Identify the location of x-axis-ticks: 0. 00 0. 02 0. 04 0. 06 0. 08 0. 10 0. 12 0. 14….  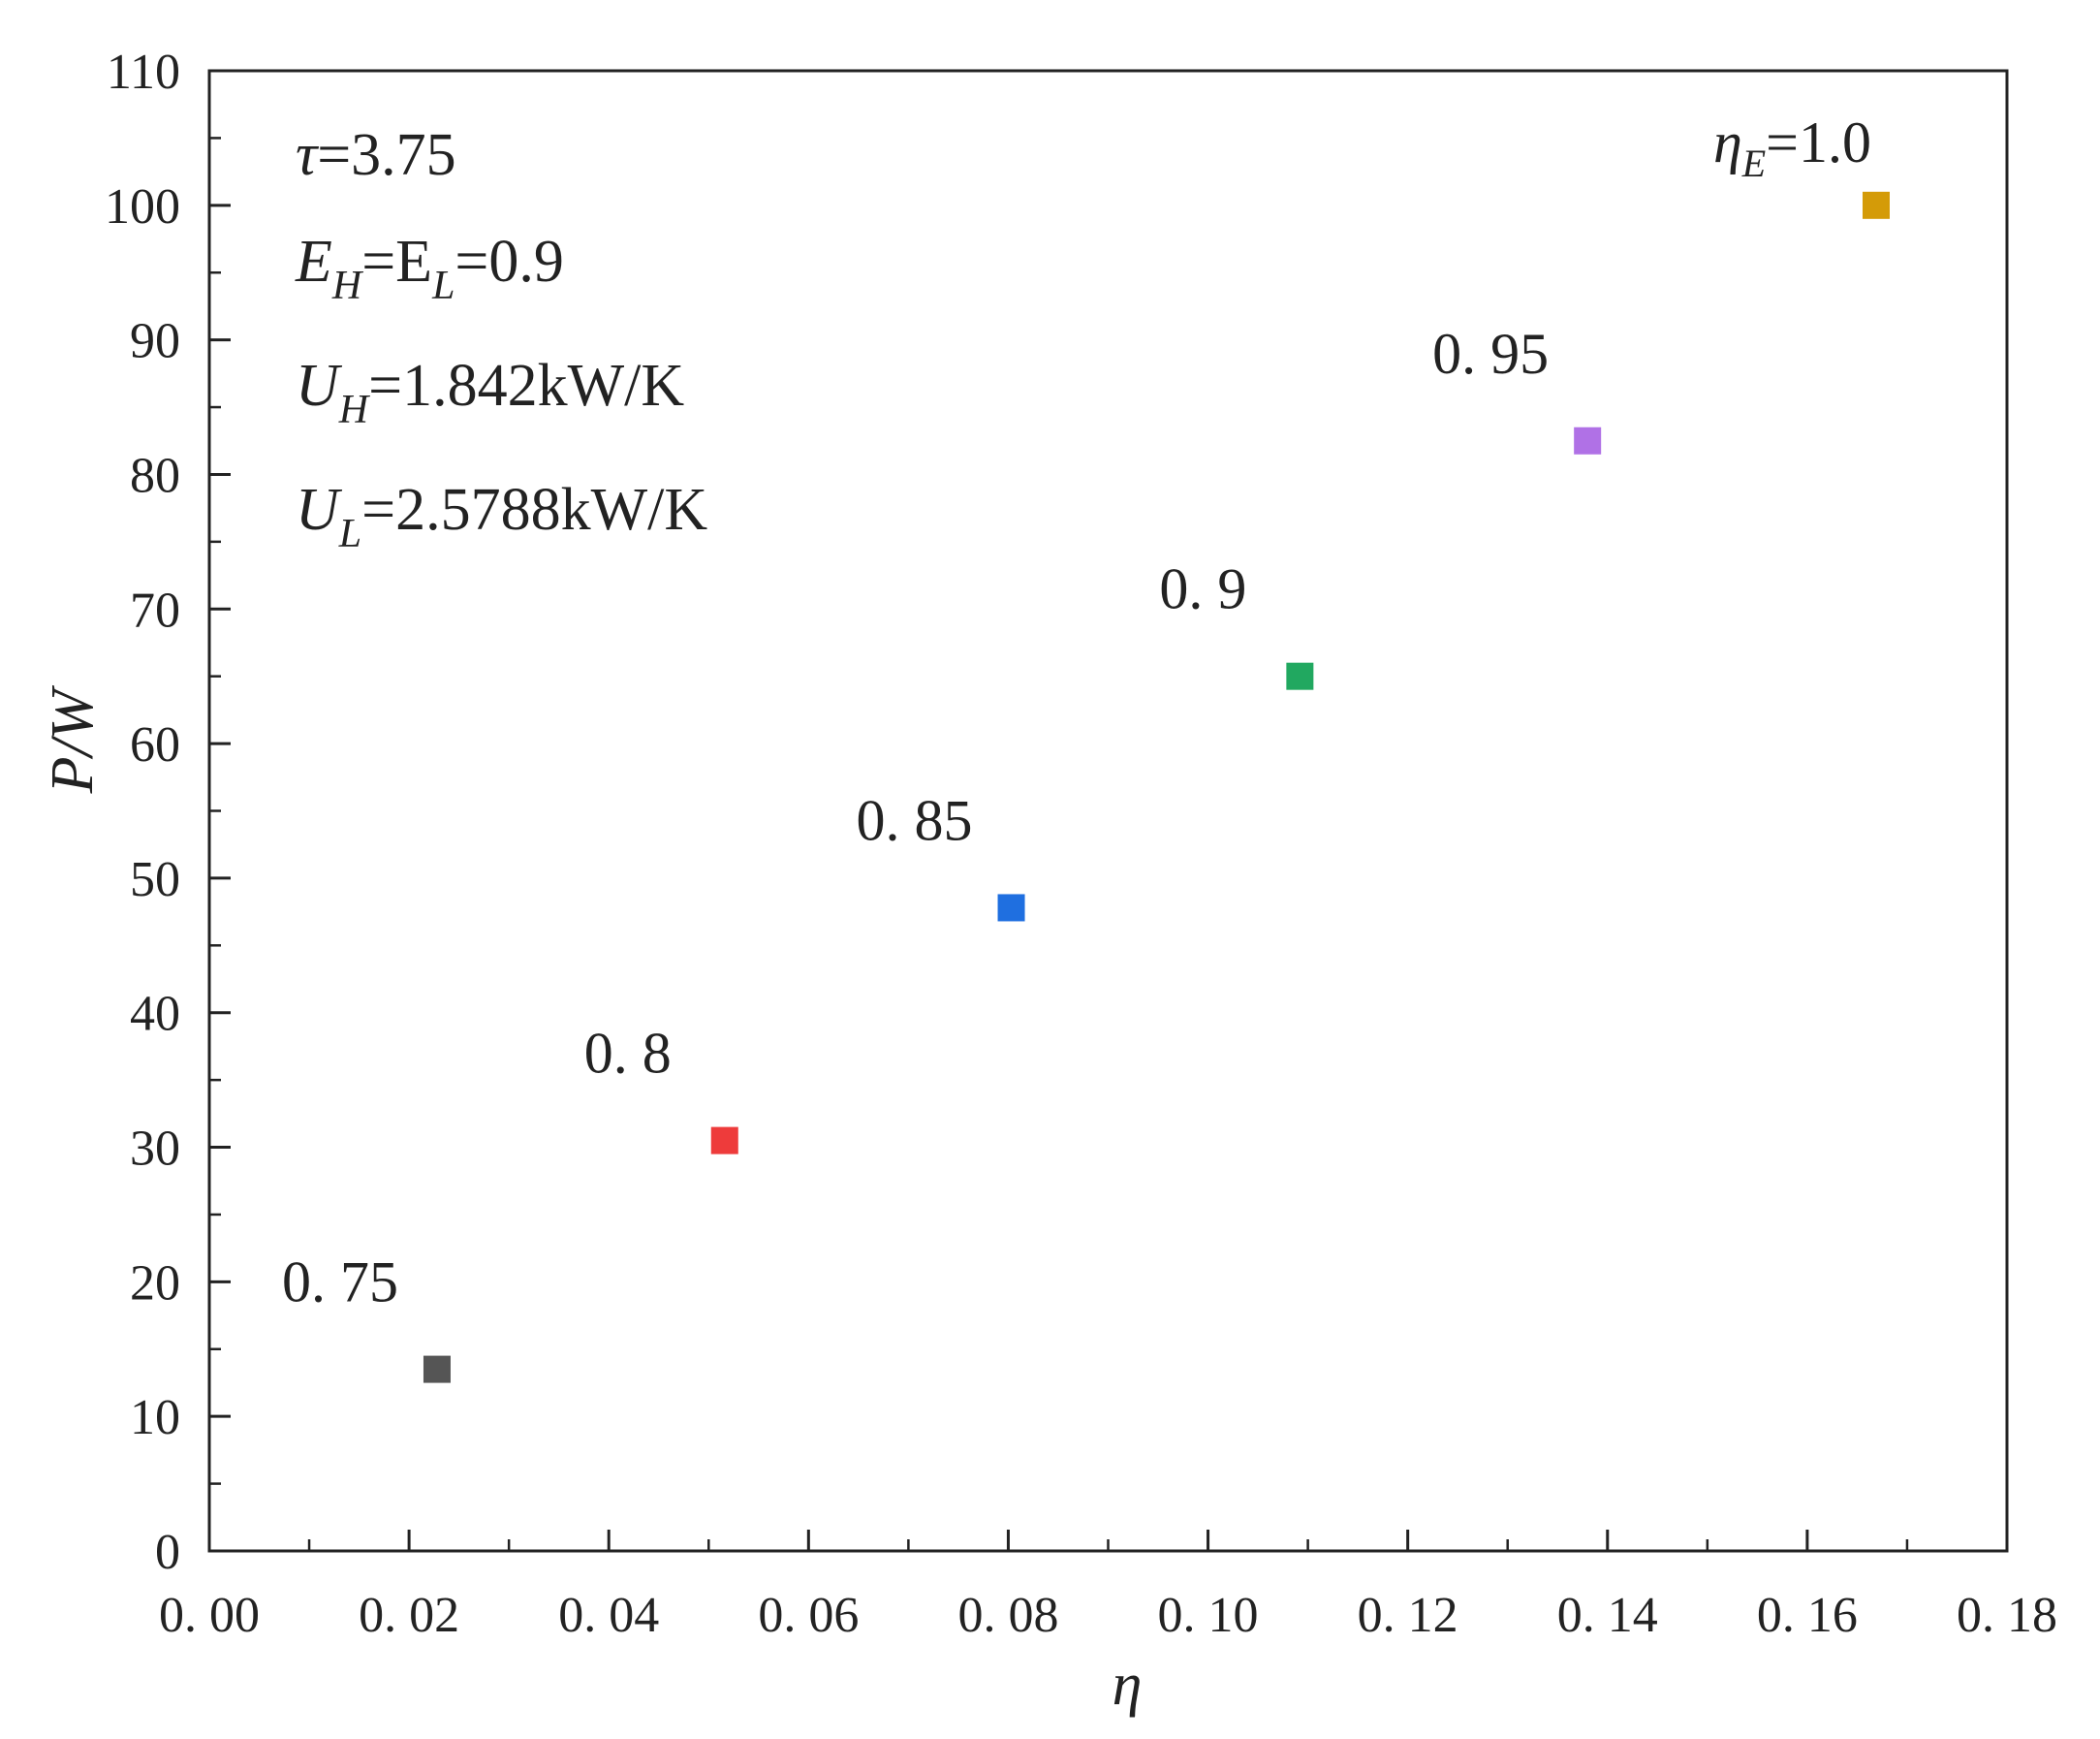
(1108, 1586).